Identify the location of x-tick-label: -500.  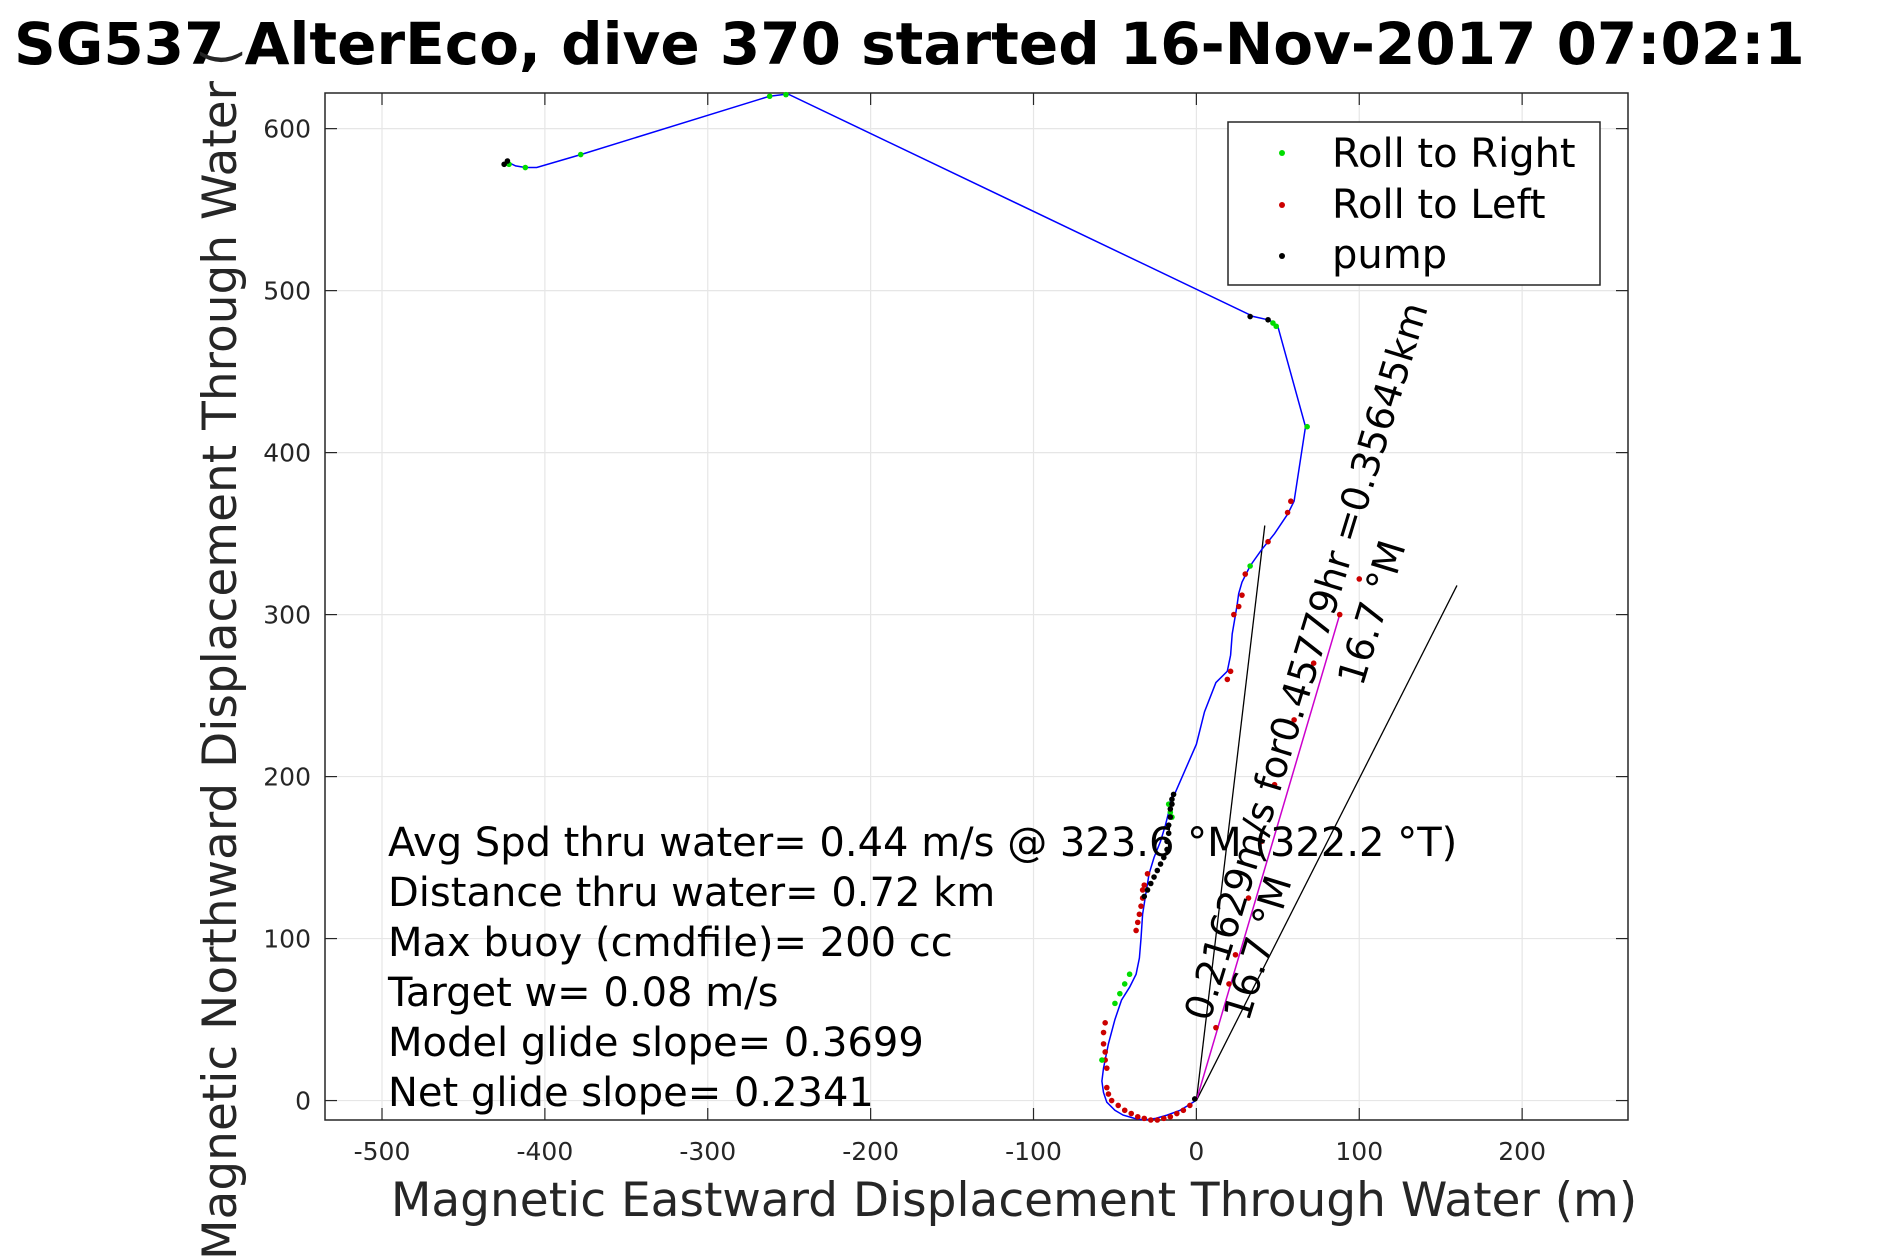
(382, 1151).